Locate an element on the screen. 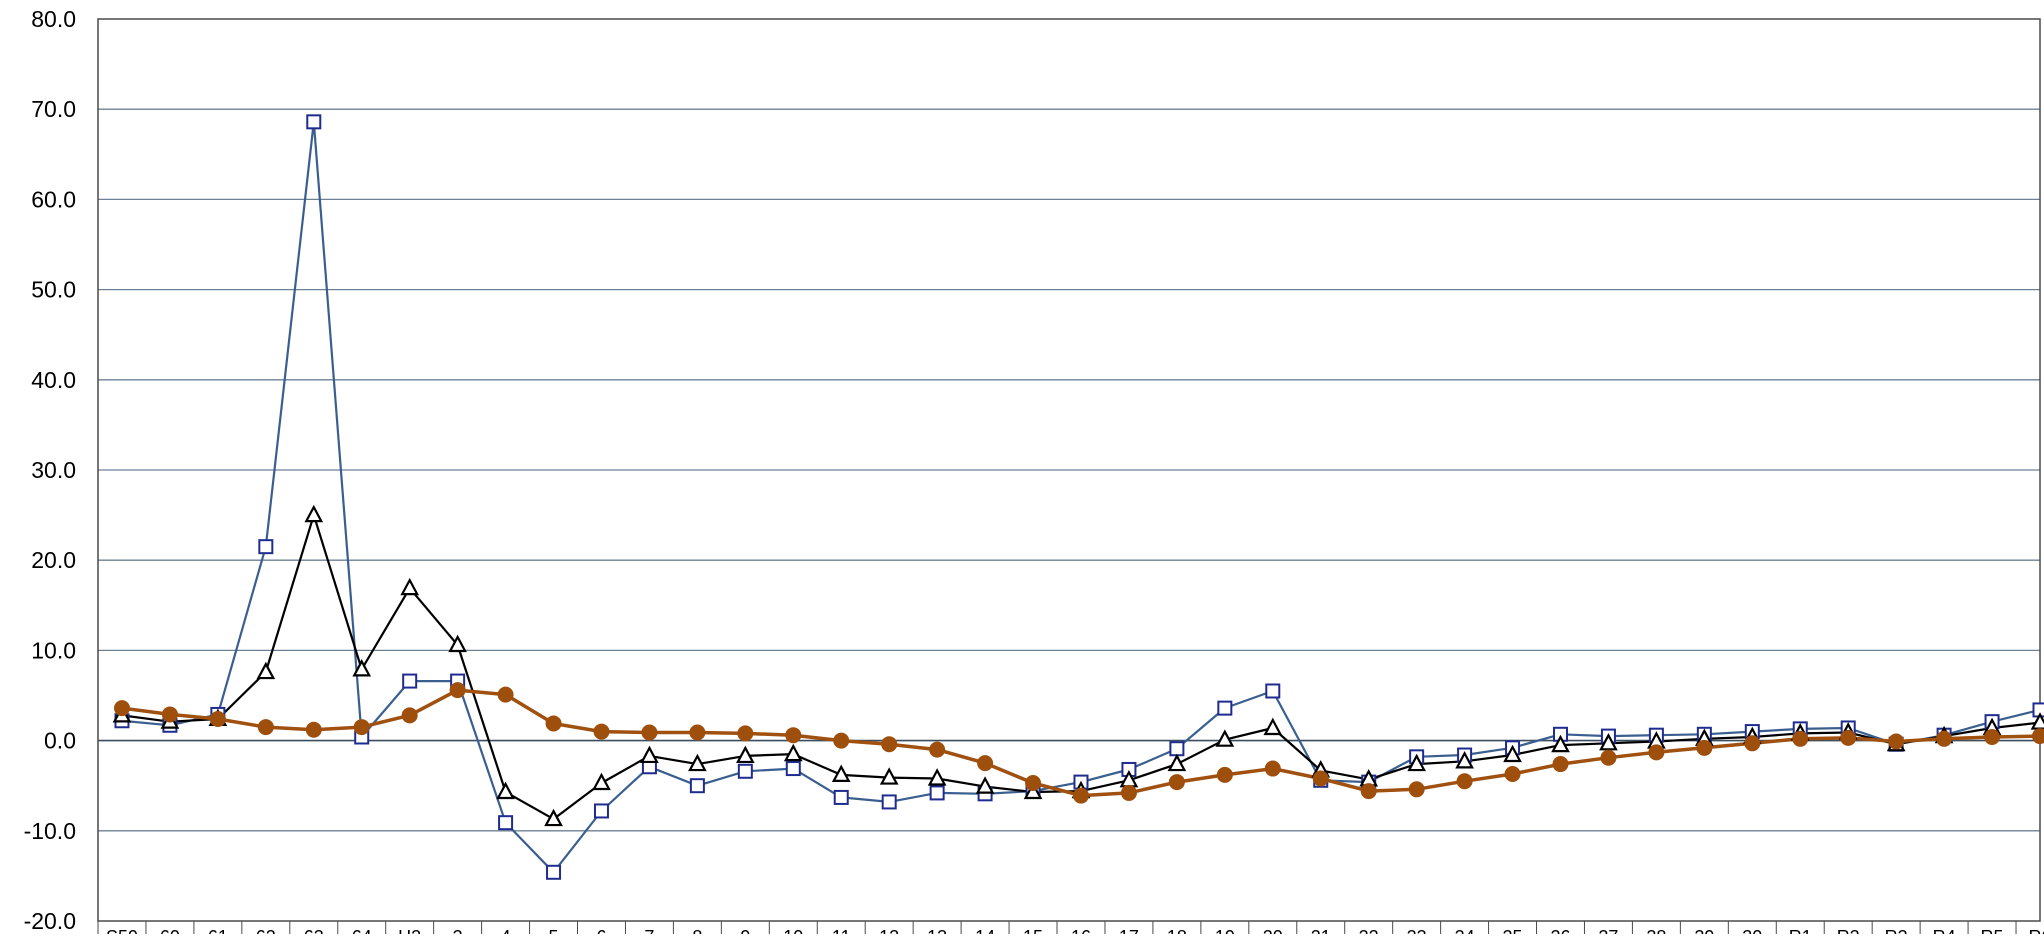  x-tick-label: 5 is located at coordinates (554, 930).